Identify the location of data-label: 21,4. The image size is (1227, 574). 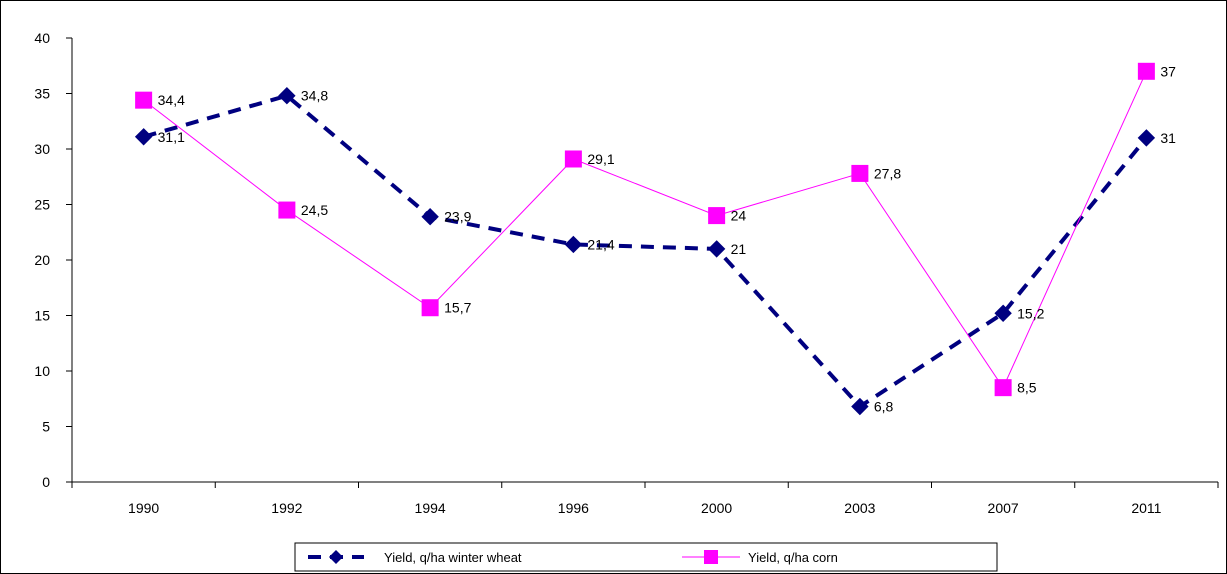
(600, 244).